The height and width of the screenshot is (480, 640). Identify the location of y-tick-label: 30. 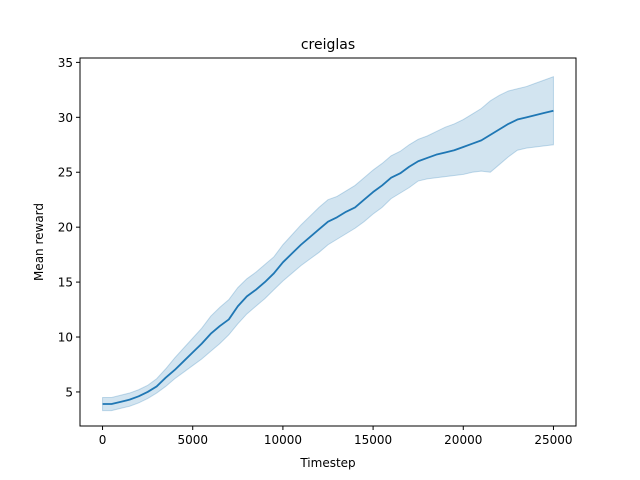
(65, 118).